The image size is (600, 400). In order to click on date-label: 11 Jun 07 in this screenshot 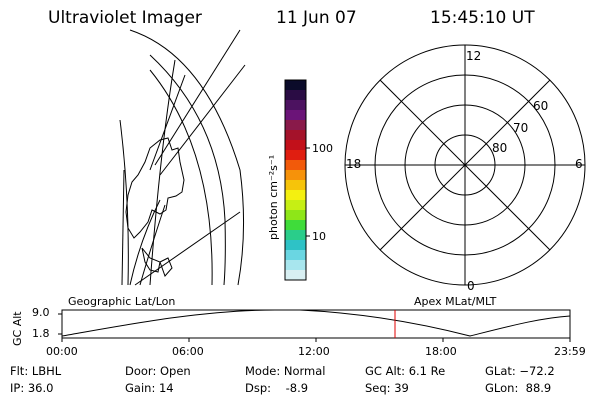, I will do `click(316, 18)`.